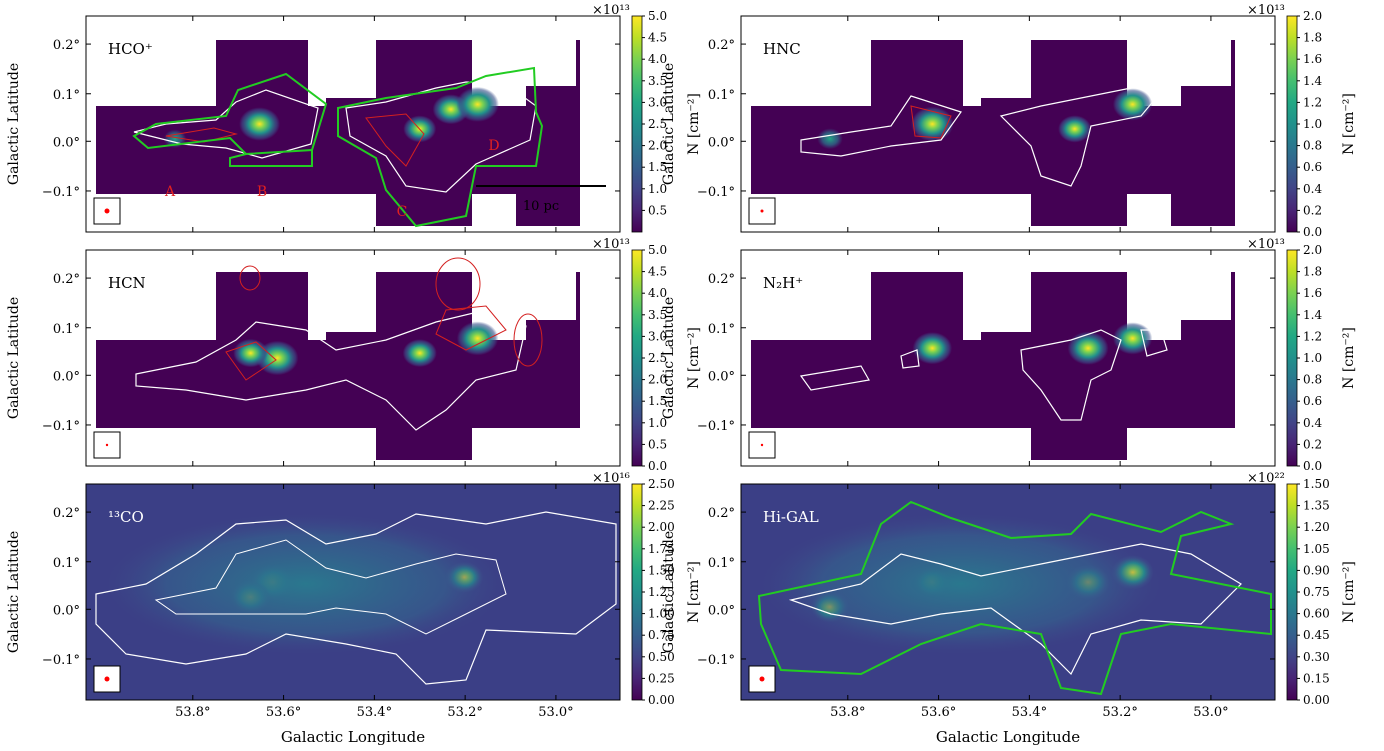 Image resolution: width=1384 pixels, height=751 pixels. Describe the element at coordinates (555, 712) in the screenshot. I see `x-tick-label: 53.0°` at that location.